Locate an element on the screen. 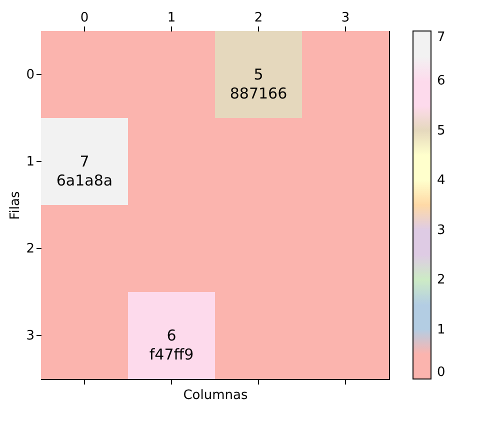 This screenshot has height=434, width=491. data-label: 6 f47ff9 is located at coordinates (171, 345).